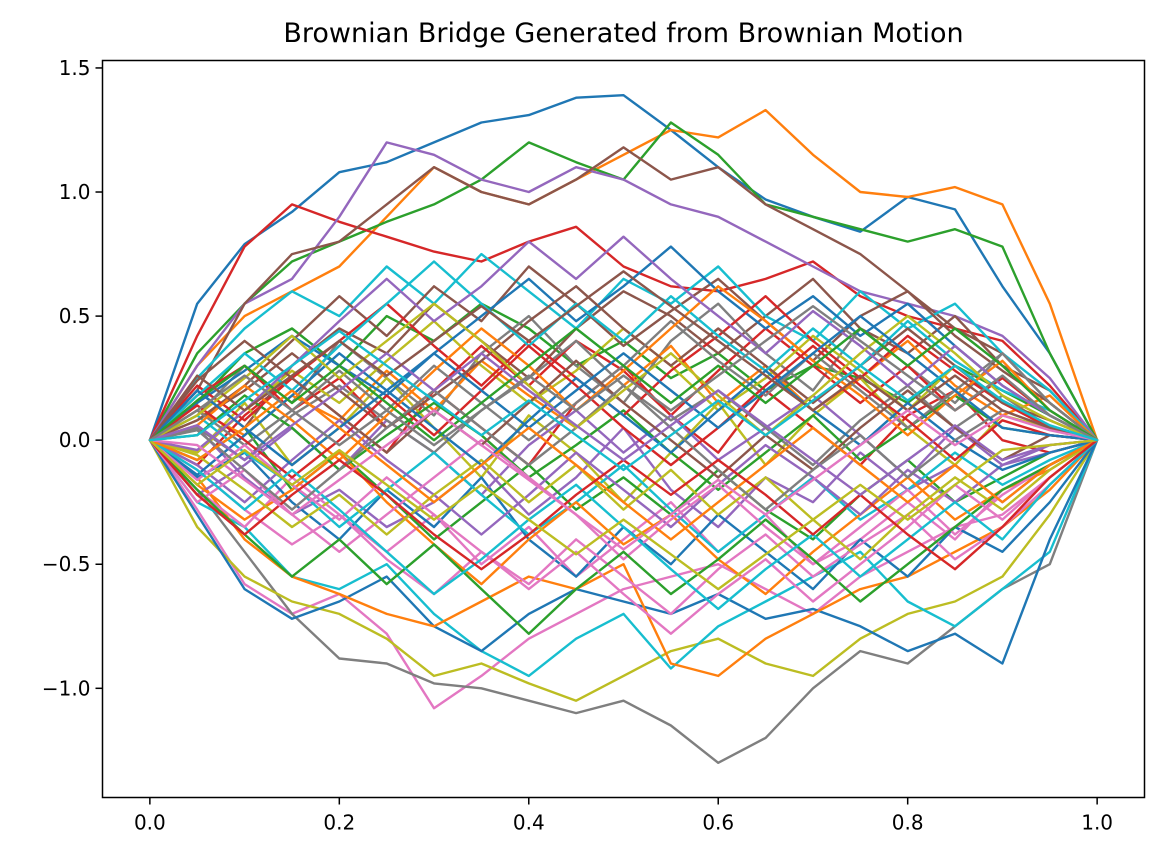 The image size is (1163, 862). What do you see at coordinates (150, 823) in the screenshot?
I see `x-tick-label-0: 0.0` at bounding box center [150, 823].